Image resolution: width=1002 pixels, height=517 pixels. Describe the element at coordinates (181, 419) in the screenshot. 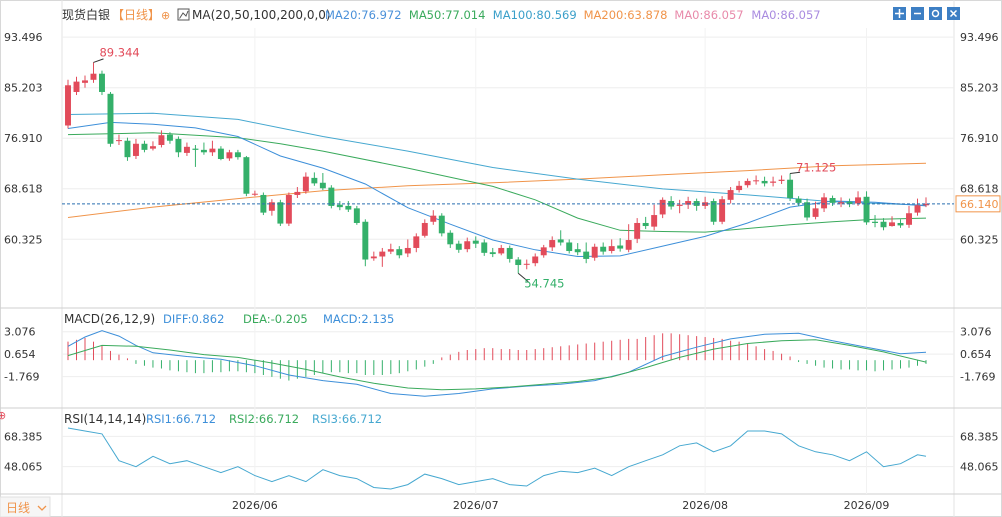

I see `rsi-value-label: RSI1:66.712` at that location.